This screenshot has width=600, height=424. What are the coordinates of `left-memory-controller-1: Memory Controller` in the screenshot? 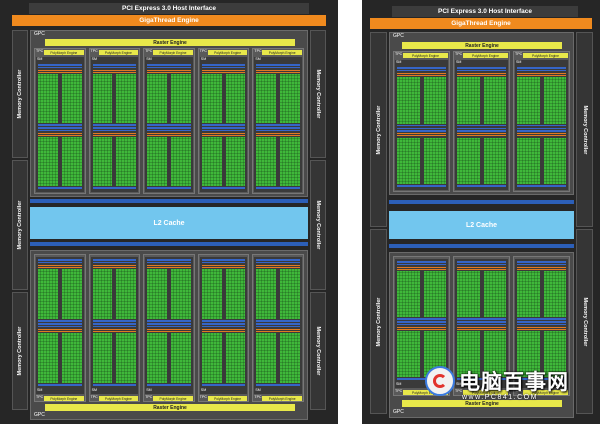 It's located at (20, 94).